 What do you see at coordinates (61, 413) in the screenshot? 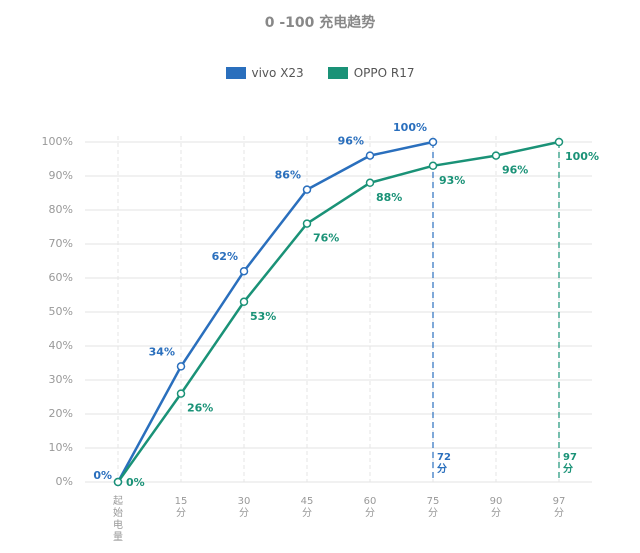
I see `y-tick-label: 20%` at bounding box center [61, 413].